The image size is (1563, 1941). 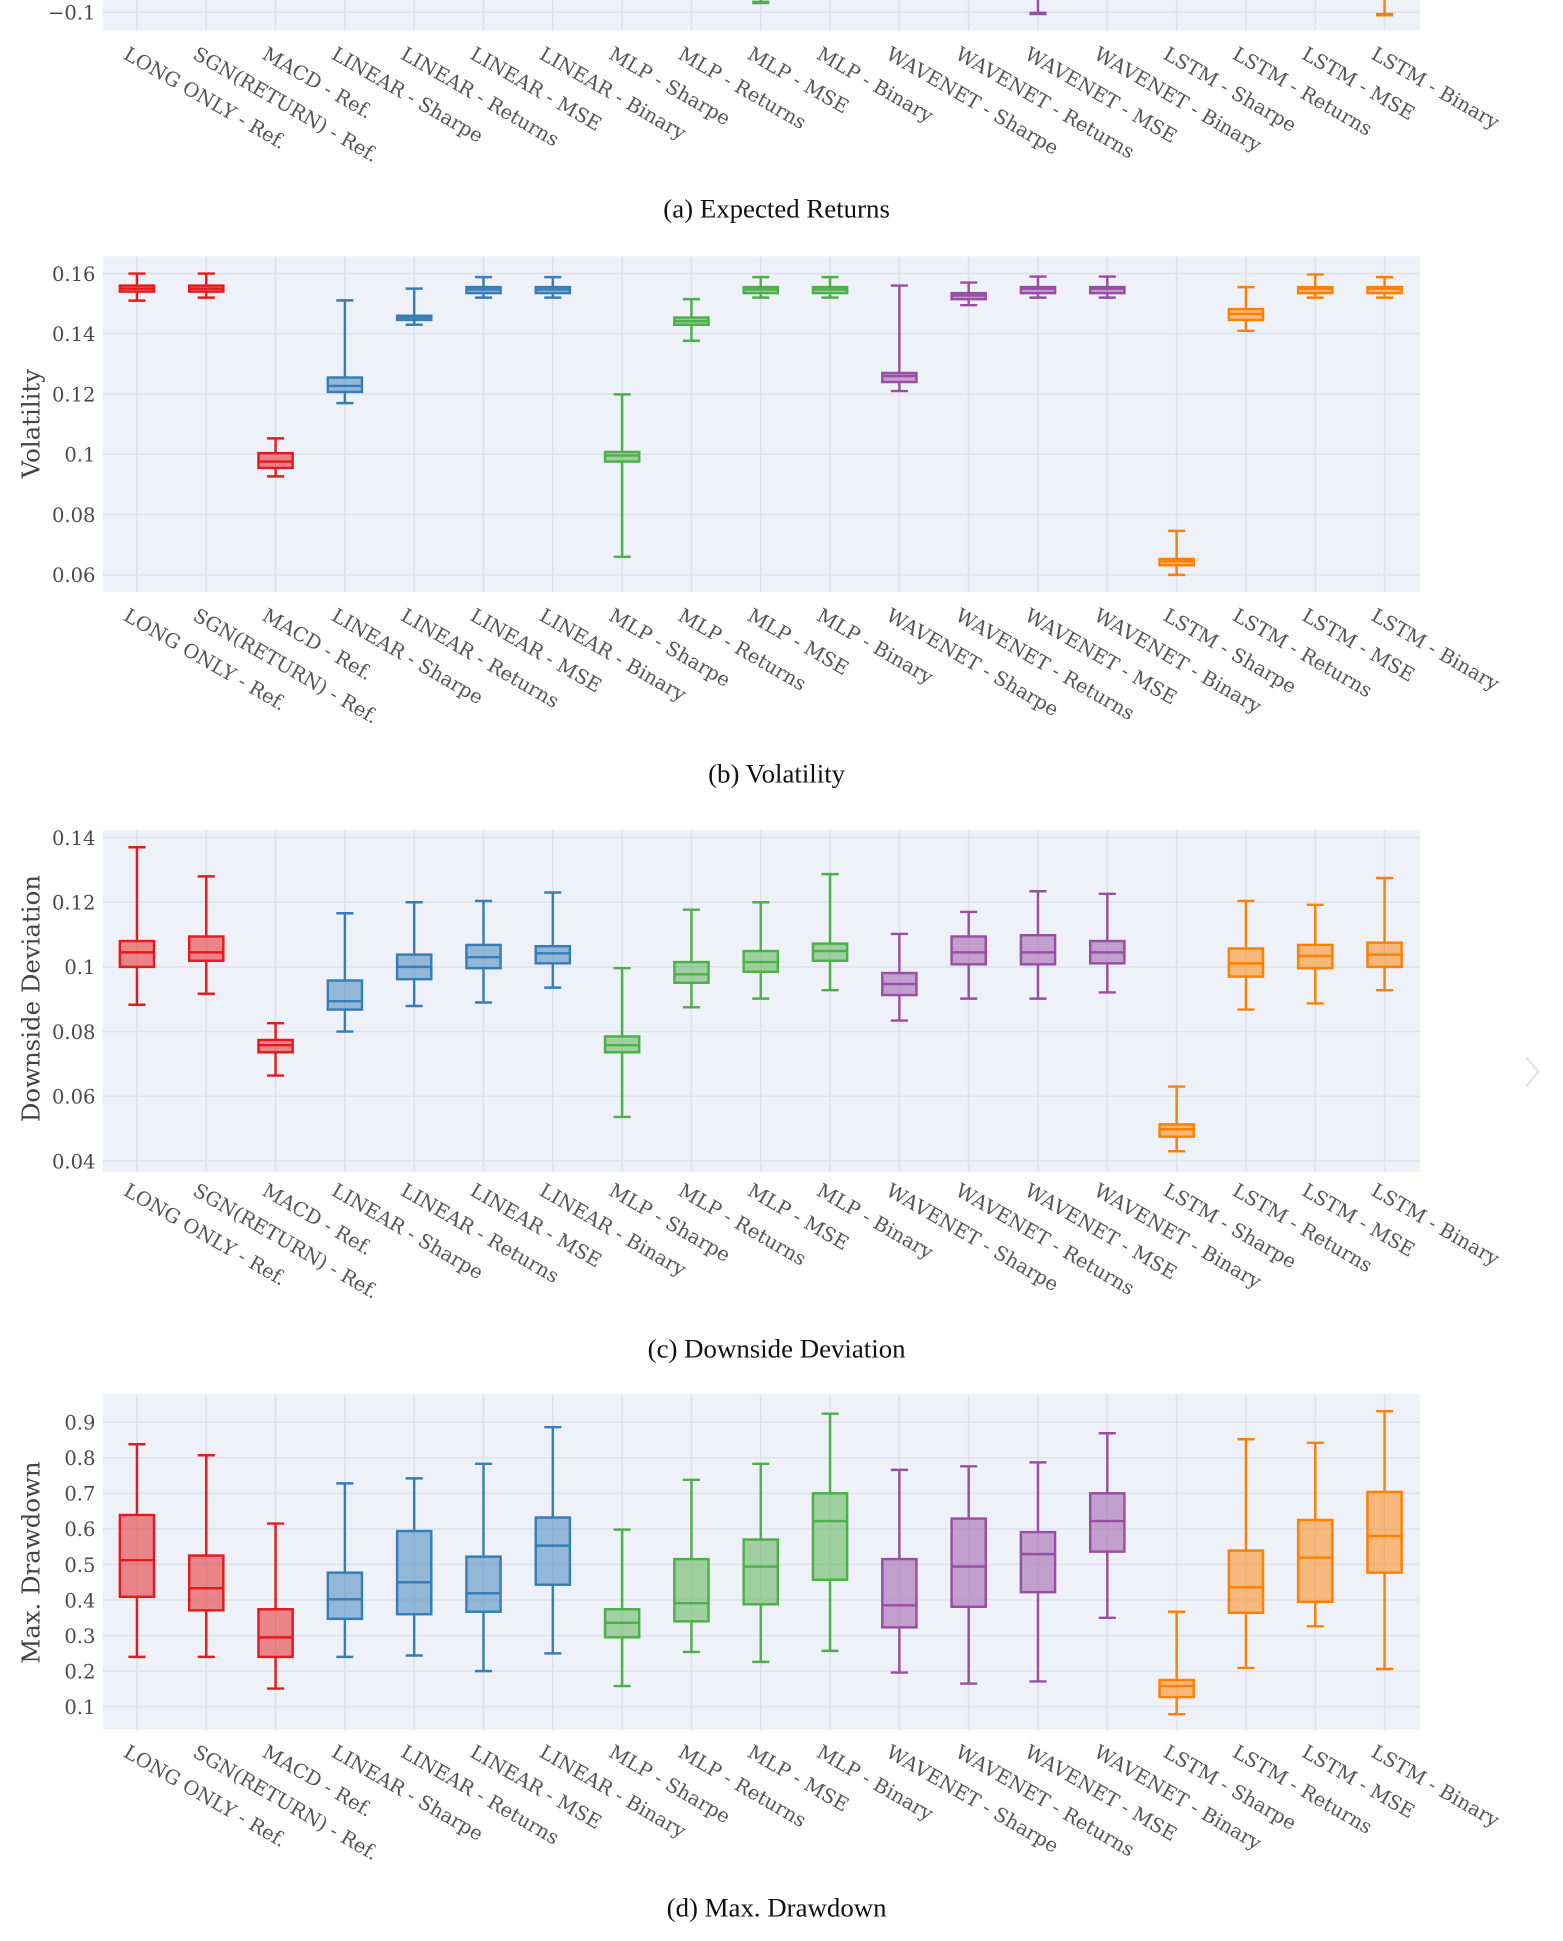 What do you see at coordinates (79, 1494) in the screenshot?
I see `y-tick-label: 0.7` at bounding box center [79, 1494].